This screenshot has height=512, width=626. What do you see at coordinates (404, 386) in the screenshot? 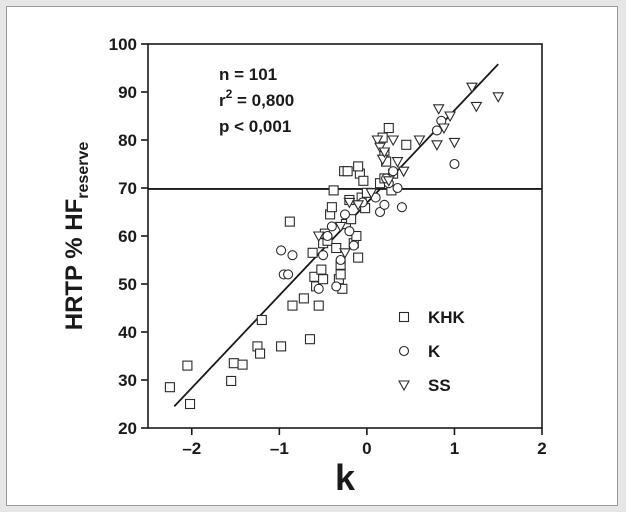
I see `legend-marker-ss` at bounding box center [404, 386].